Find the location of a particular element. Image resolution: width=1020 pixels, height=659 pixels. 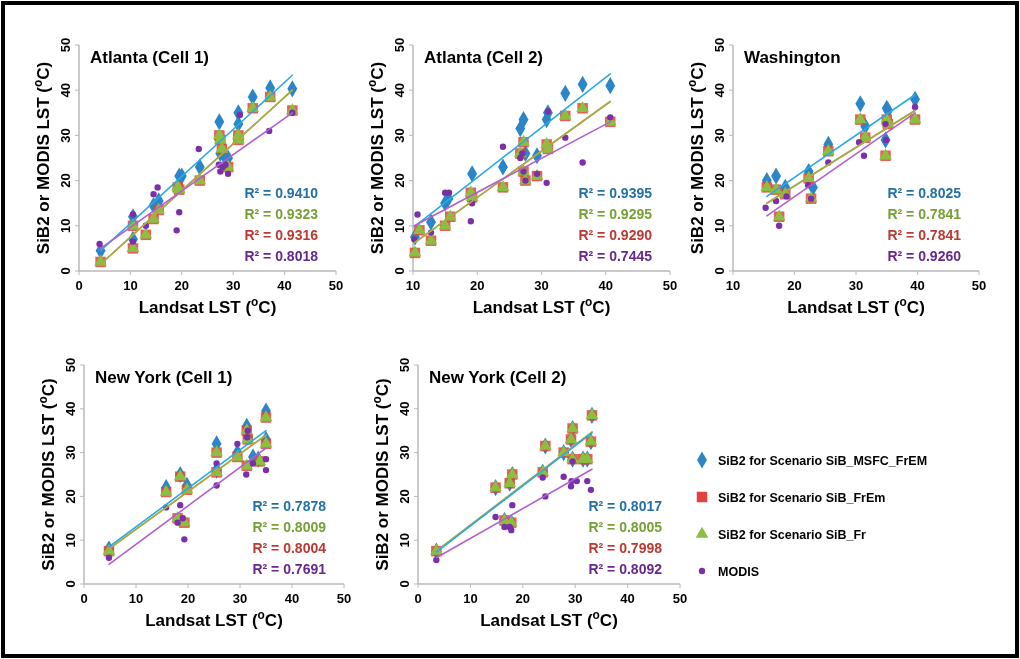

chart-title: Atlanta (Cell 2) is located at coordinates (484, 57).